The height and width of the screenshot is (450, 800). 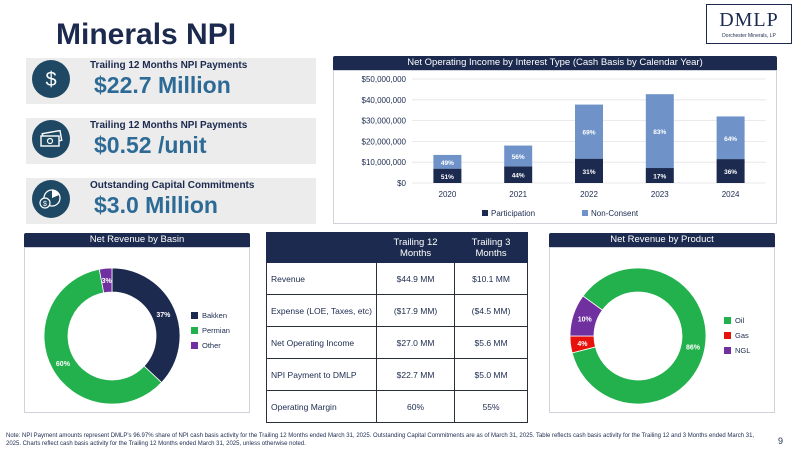 What do you see at coordinates (518, 194) in the screenshot?
I see `x-tick-label: 2021` at bounding box center [518, 194].